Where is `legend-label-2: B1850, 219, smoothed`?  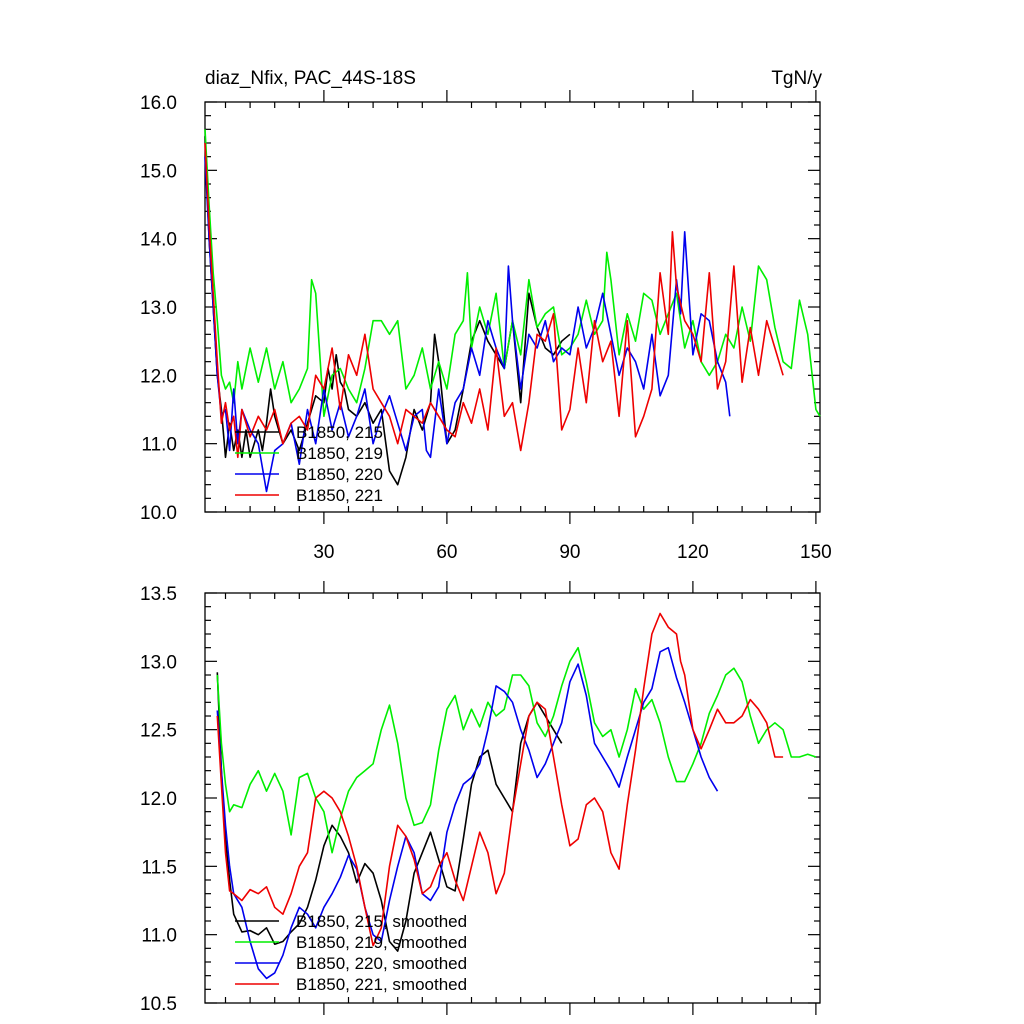
legend-label-2: B1850, 219, smoothed is located at coordinates (381, 942).